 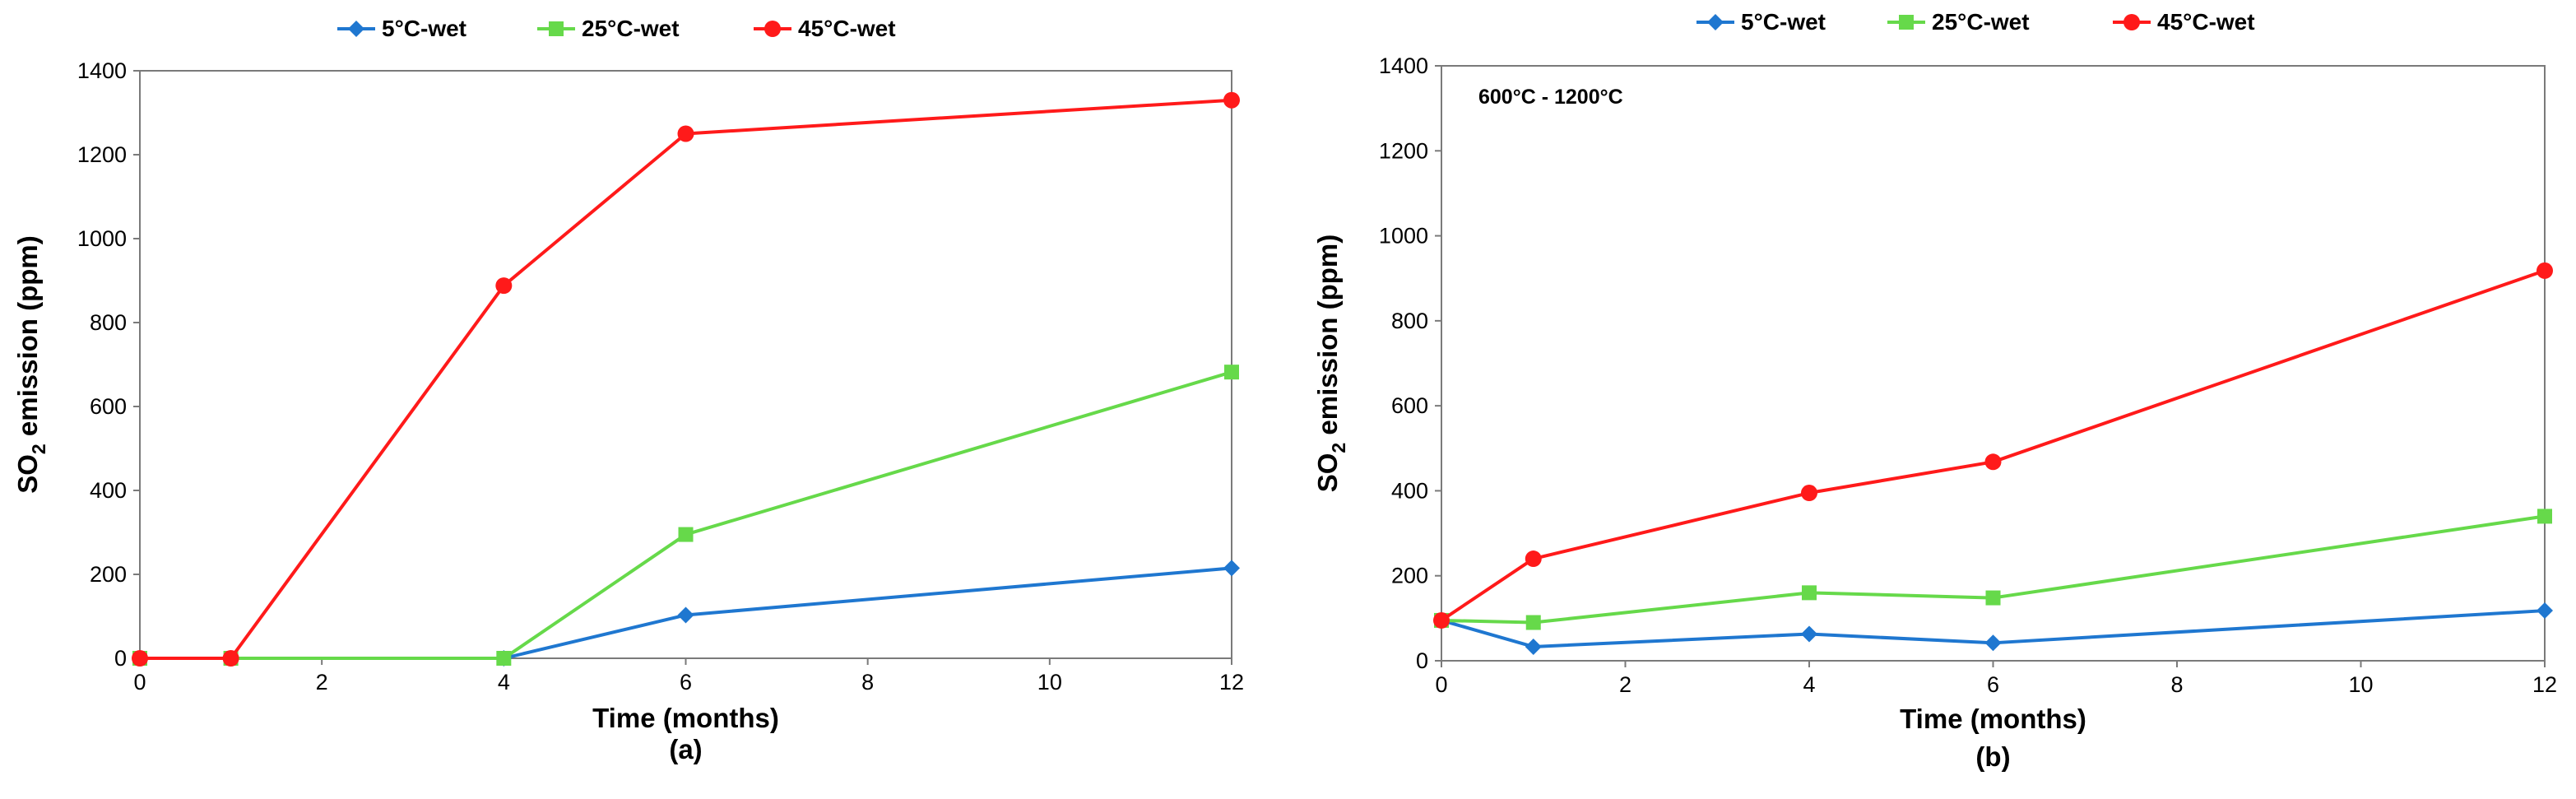 I want to click on panel-label: (a), so click(x=685, y=749).